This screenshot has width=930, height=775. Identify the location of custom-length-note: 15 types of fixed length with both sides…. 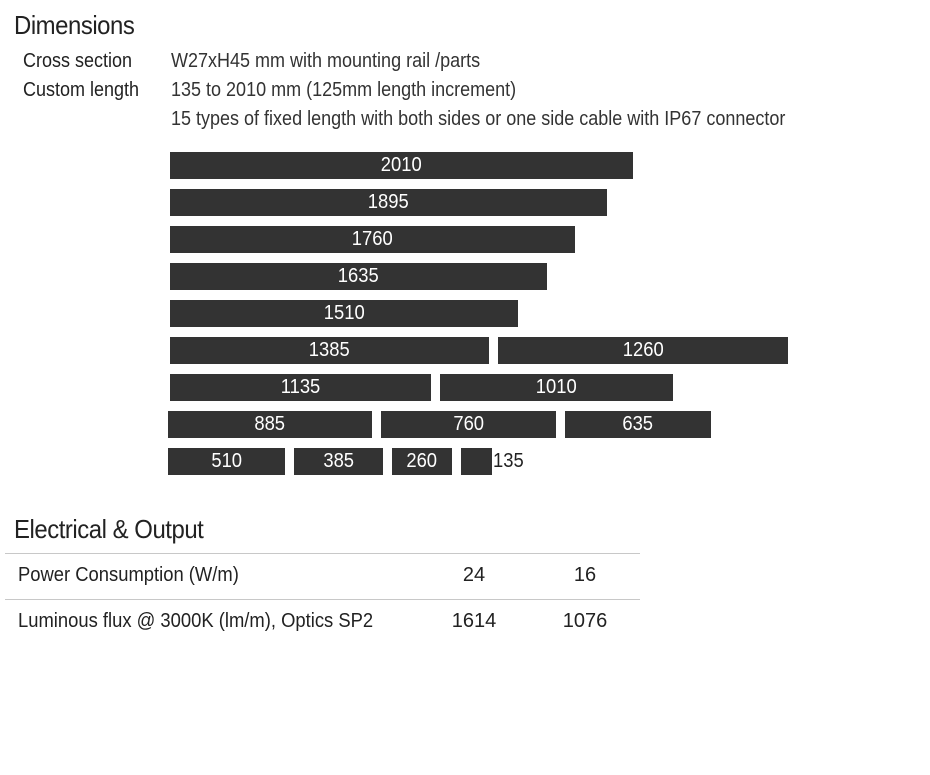
(478, 119).